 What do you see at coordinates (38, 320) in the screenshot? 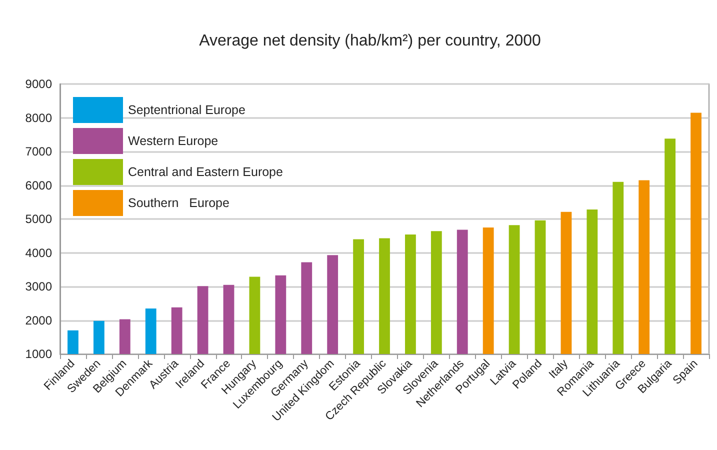
I see `y-tick-label: 2000` at bounding box center [38, 320].